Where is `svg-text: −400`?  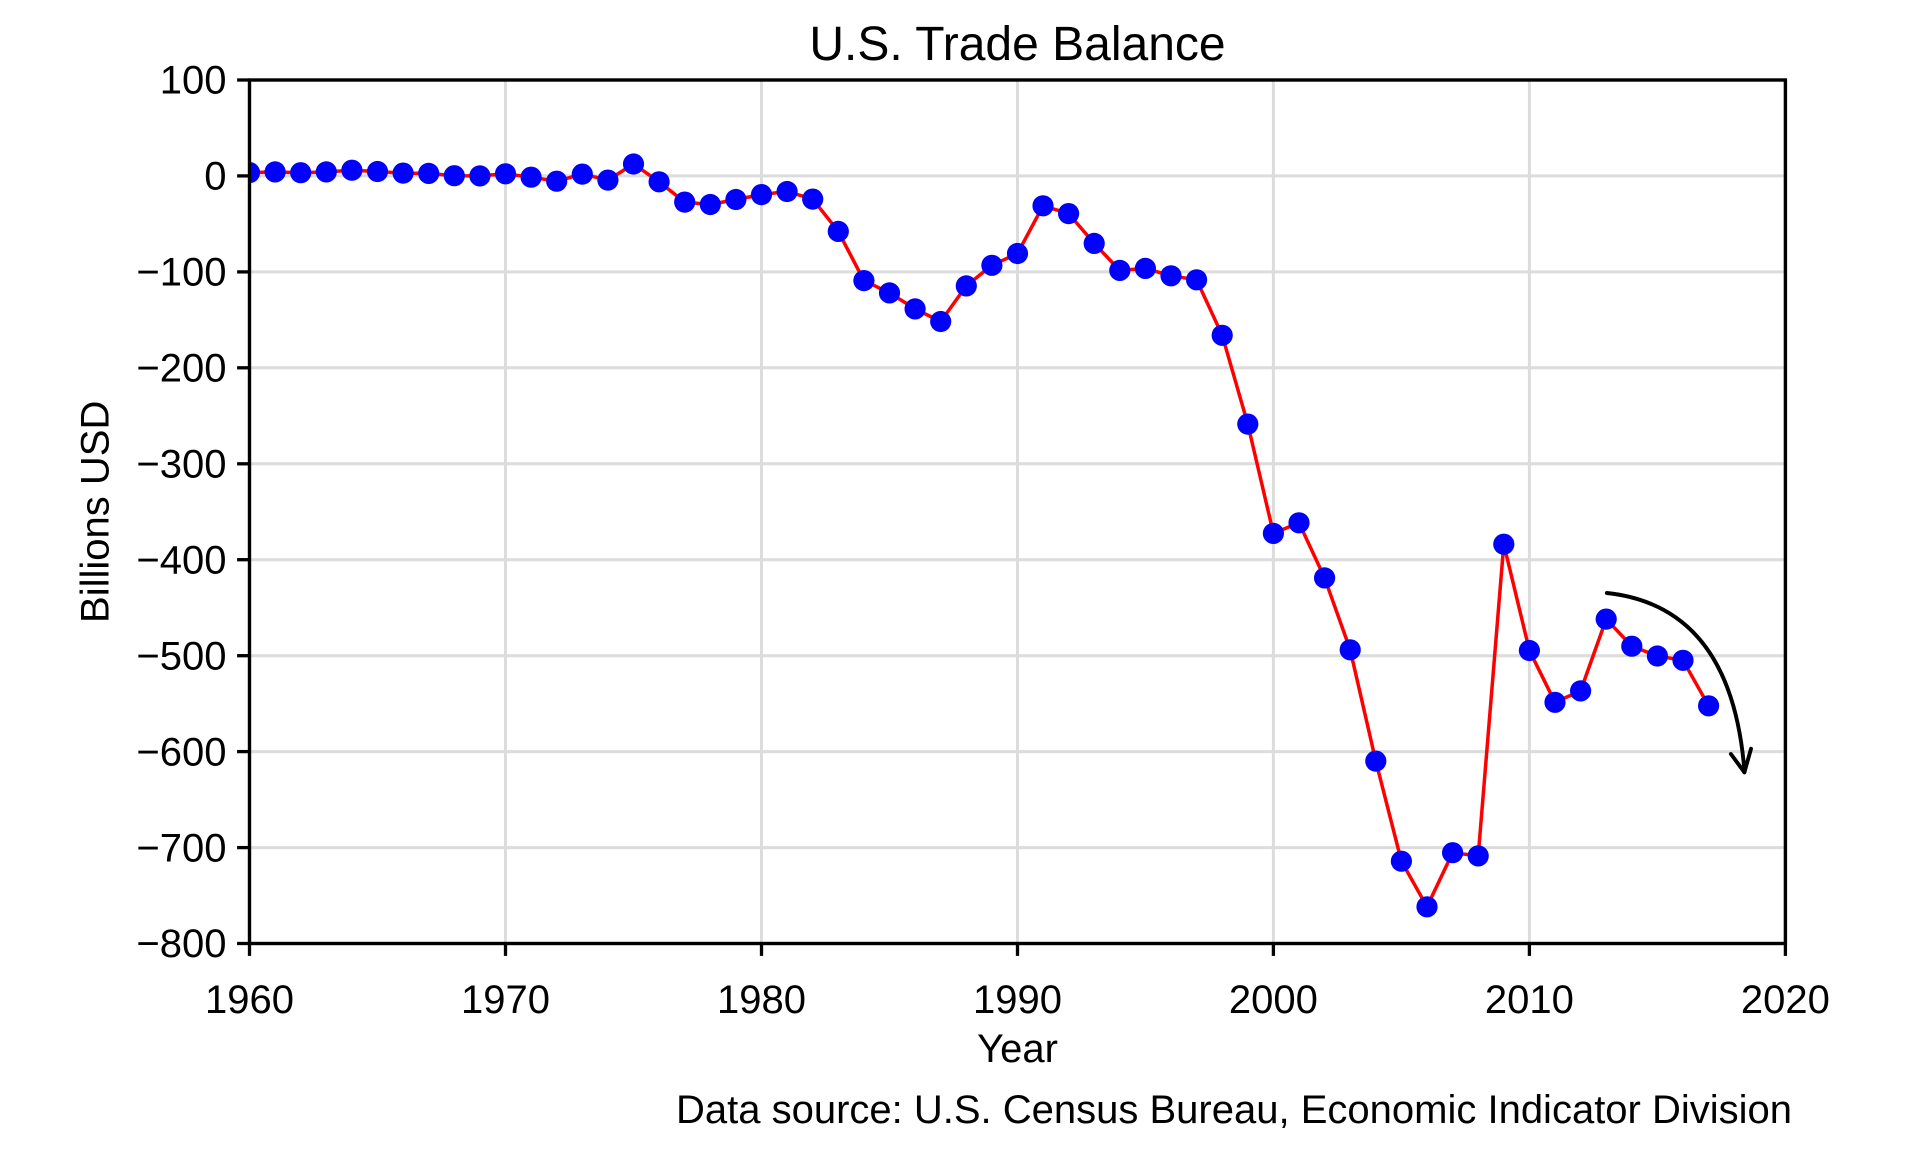
svg-text: −400 is located at coordinates (181, 560).